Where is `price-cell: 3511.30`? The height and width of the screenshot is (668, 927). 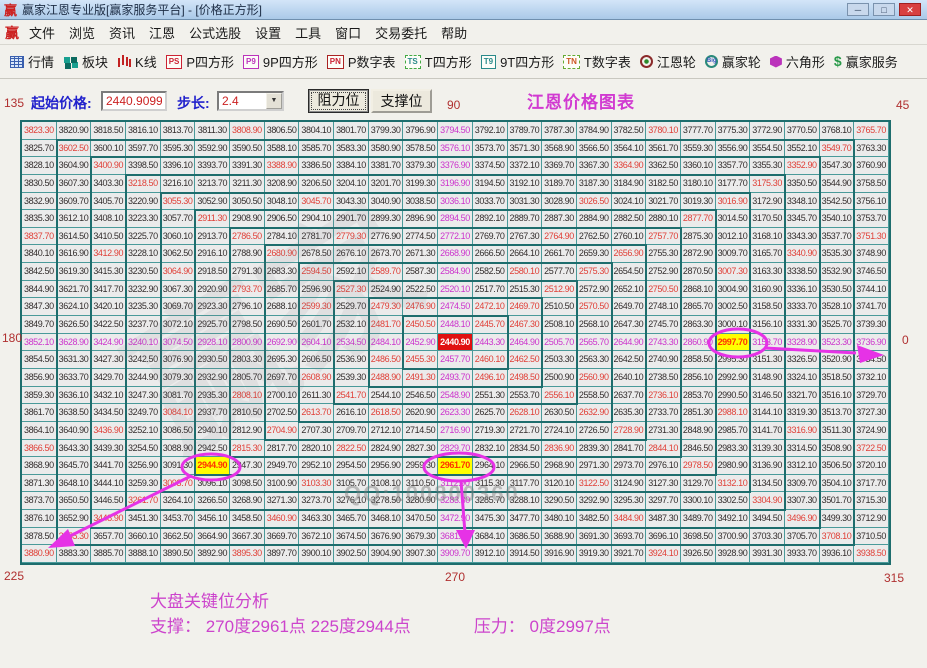
price-cell: 3511.30 is located at coordinates (837, 430).